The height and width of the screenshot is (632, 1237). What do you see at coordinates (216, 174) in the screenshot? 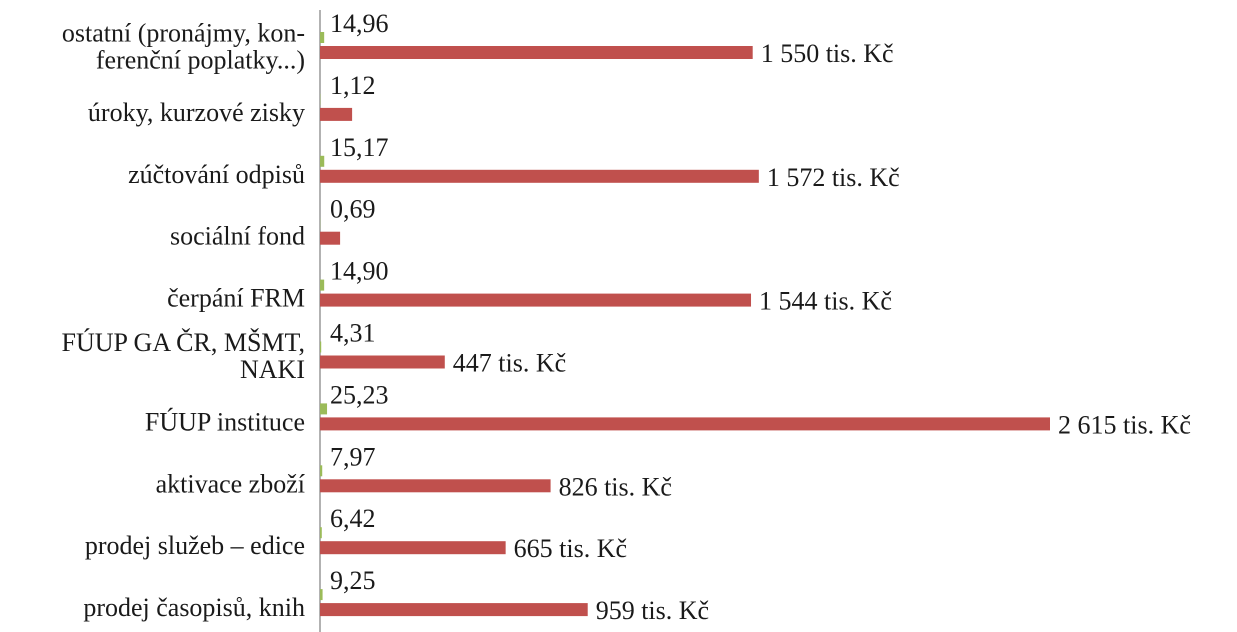
I see `category-label: zúčtování odpisů` at bounding box center [216, 174].